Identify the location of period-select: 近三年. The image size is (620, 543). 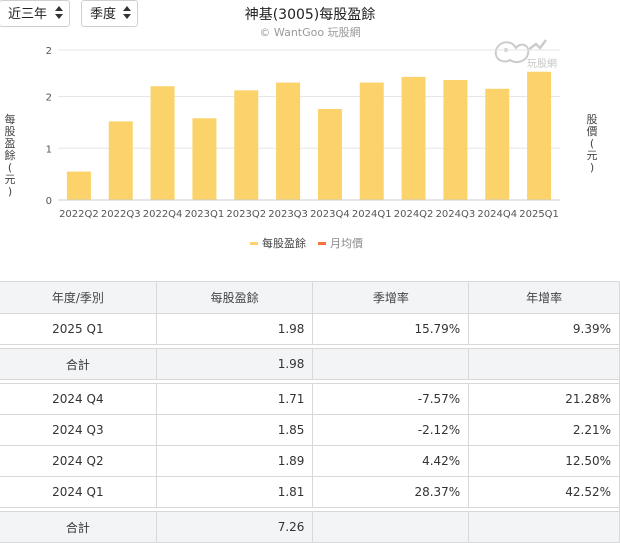
(35, 13).